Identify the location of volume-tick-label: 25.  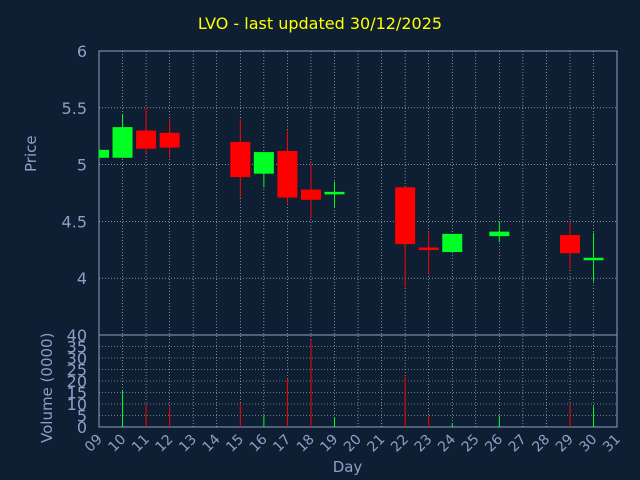
(77, 370).